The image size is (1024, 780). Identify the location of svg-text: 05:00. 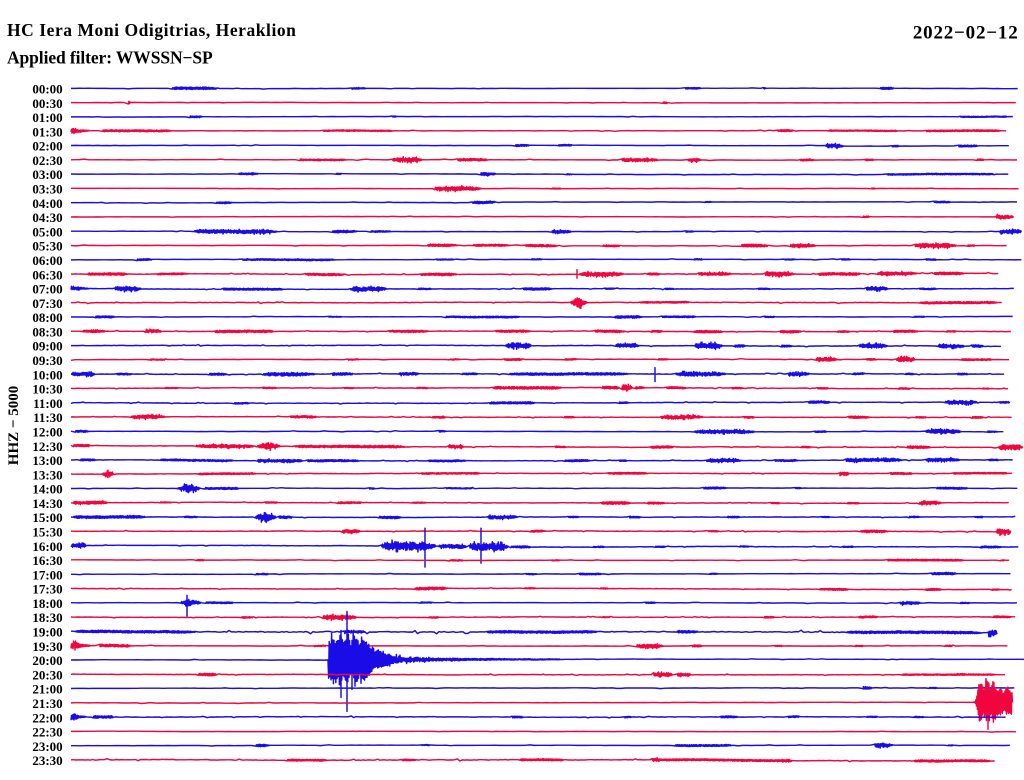
(47, 231).